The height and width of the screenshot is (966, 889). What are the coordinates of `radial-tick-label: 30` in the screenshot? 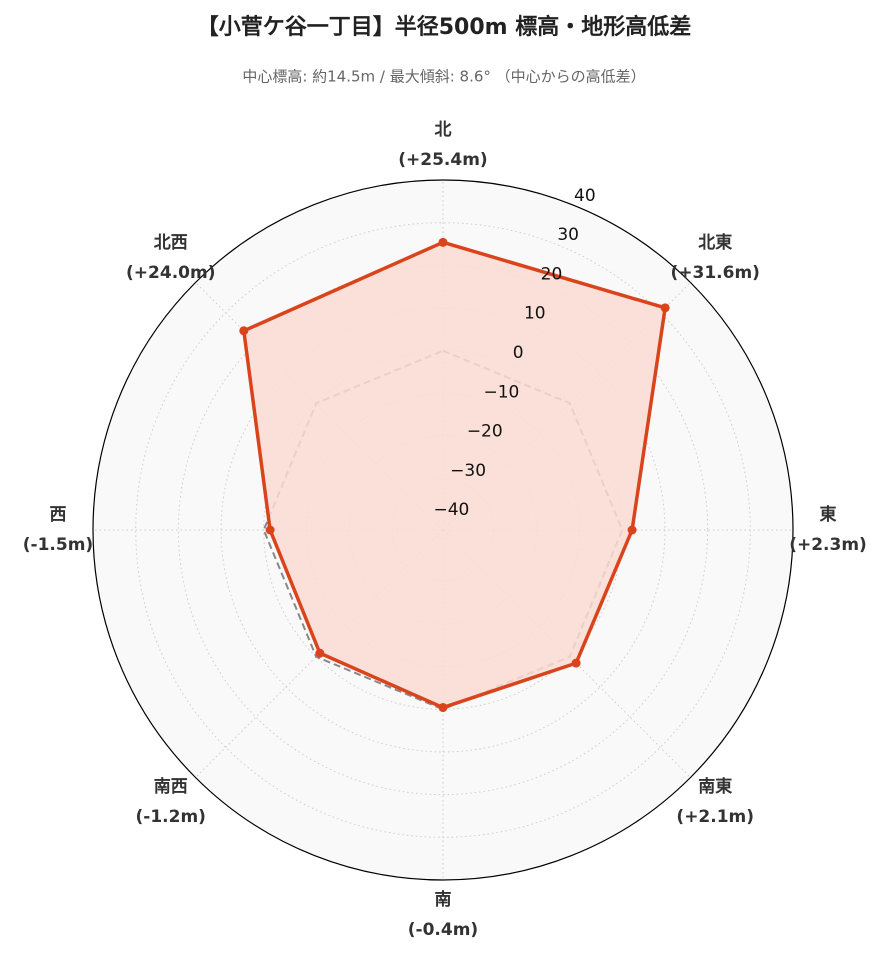 It's located at (568, 235).